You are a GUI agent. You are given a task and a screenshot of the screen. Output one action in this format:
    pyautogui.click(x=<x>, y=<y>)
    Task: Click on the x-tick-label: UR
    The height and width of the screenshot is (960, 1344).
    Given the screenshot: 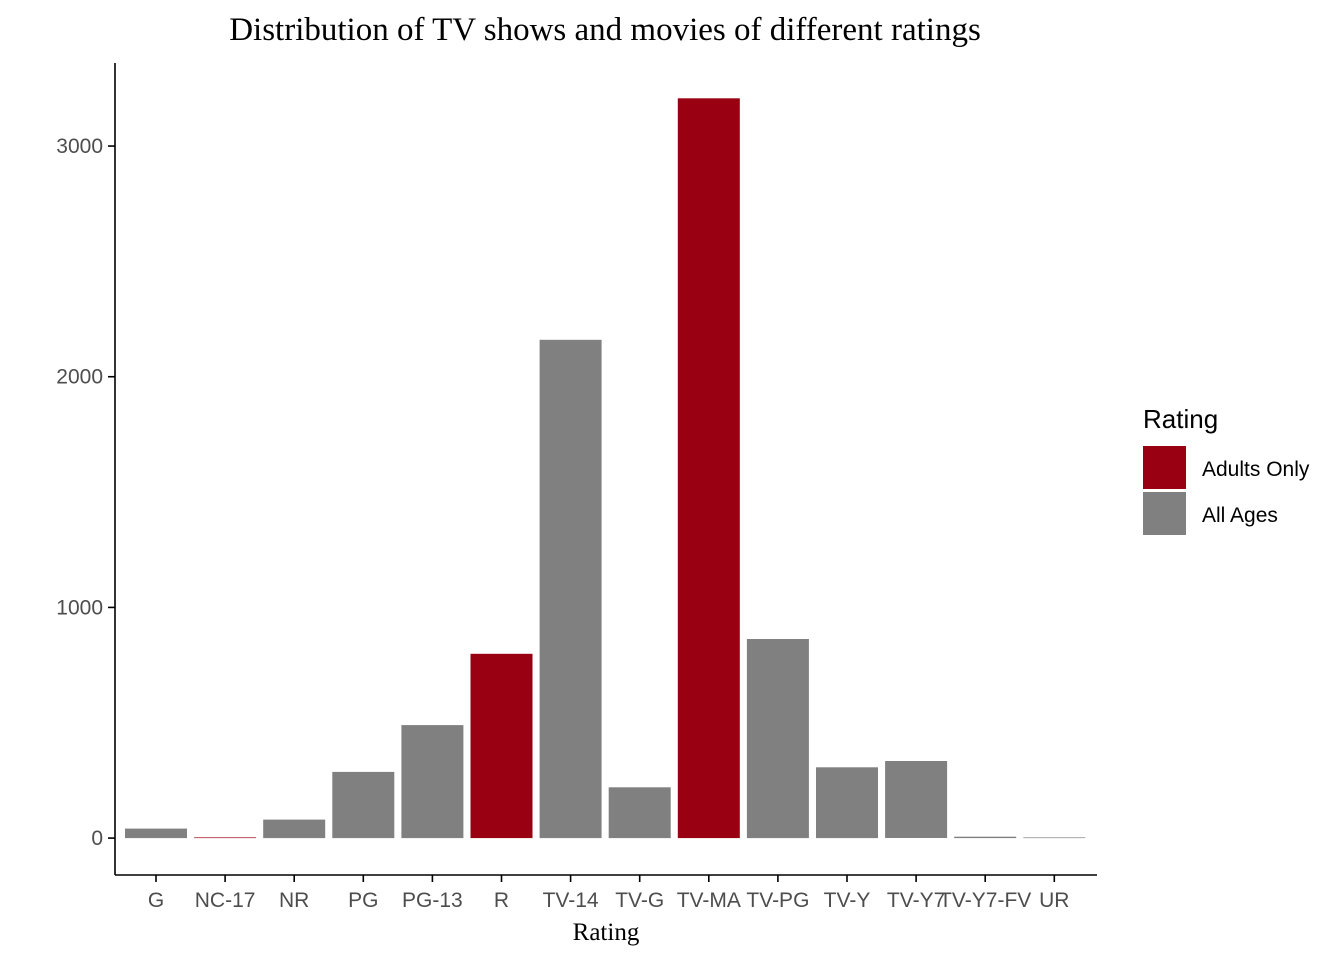 What is the action you would take?
    pyautogui.click(x=1054, y=900)
    